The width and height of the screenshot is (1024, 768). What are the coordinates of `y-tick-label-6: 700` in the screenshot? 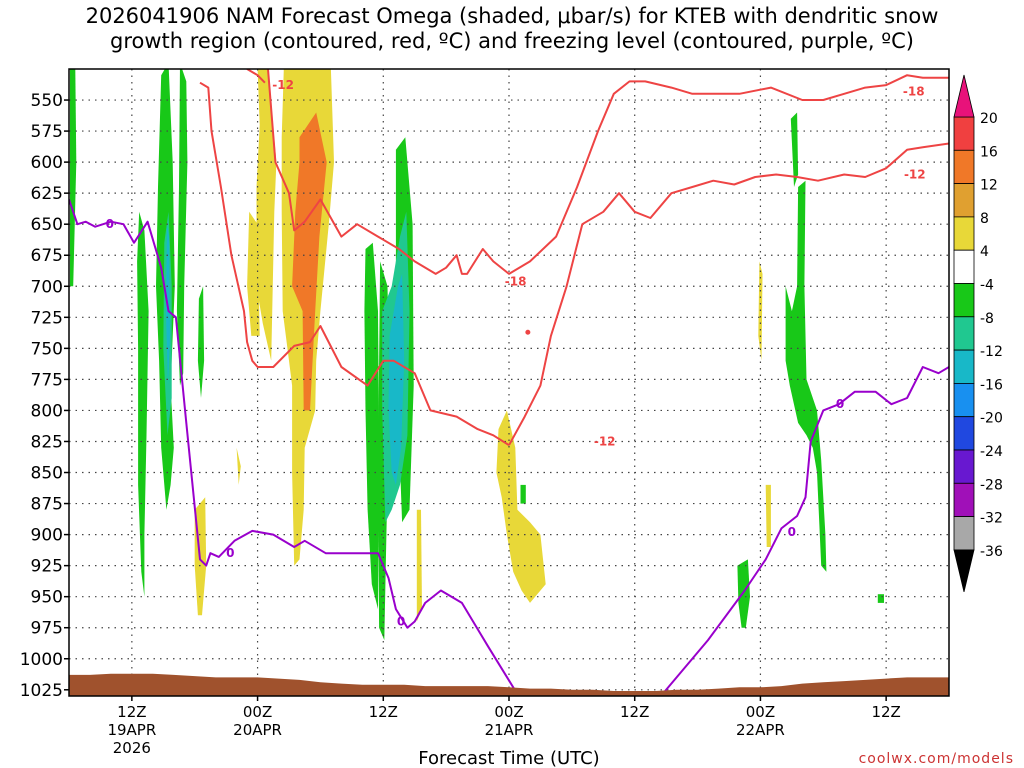 It's located at (47, 287).